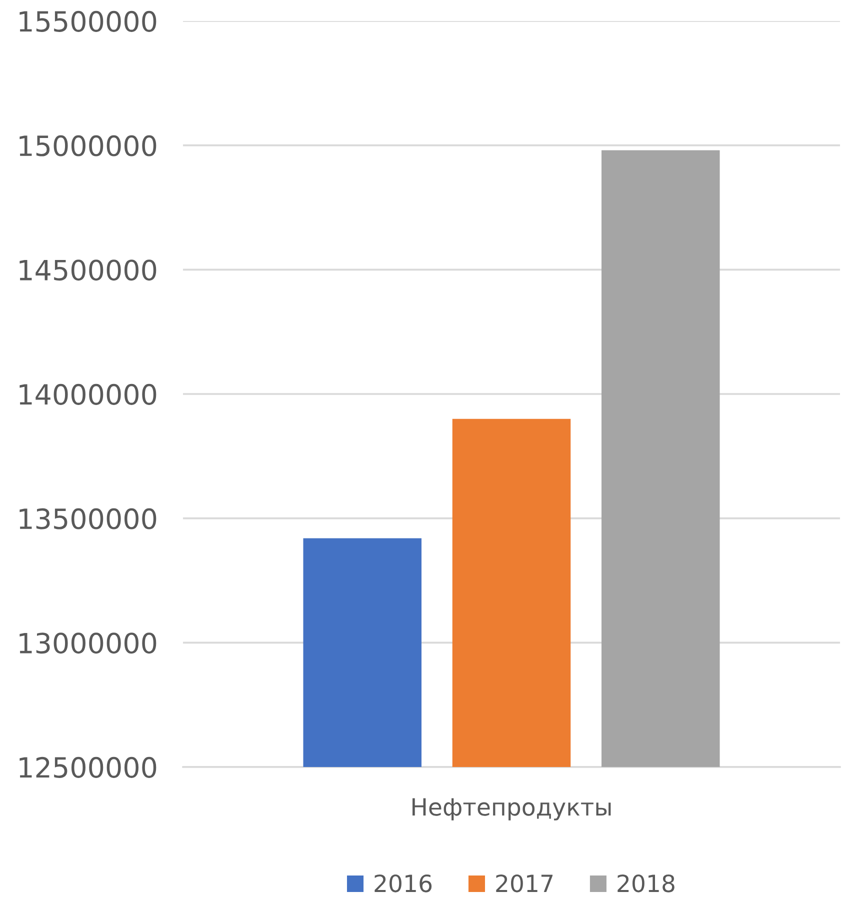  What do you see at coordinates (524, 883) in the screenshot?
I see `legend-label: 2017` at bounding box center [524, 883].